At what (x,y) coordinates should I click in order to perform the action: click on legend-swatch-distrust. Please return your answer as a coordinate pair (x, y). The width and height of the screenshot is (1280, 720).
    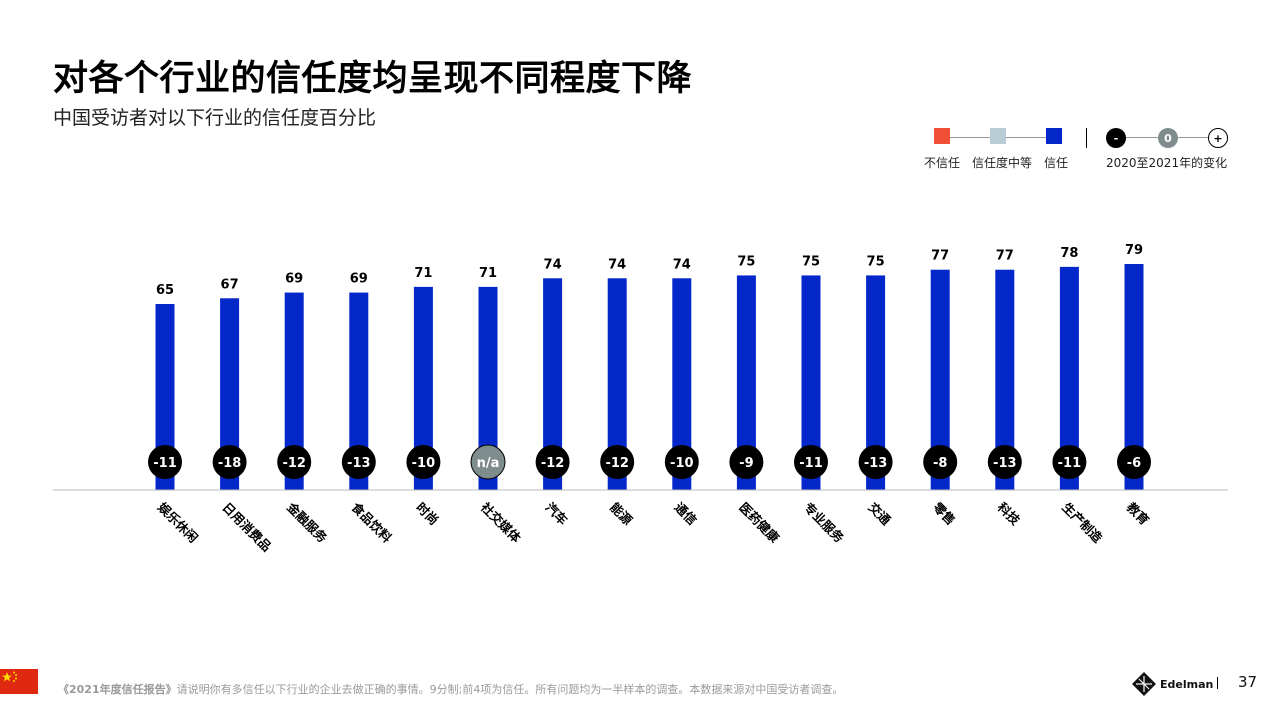
    Looking at the image, I should click on (942, 136).